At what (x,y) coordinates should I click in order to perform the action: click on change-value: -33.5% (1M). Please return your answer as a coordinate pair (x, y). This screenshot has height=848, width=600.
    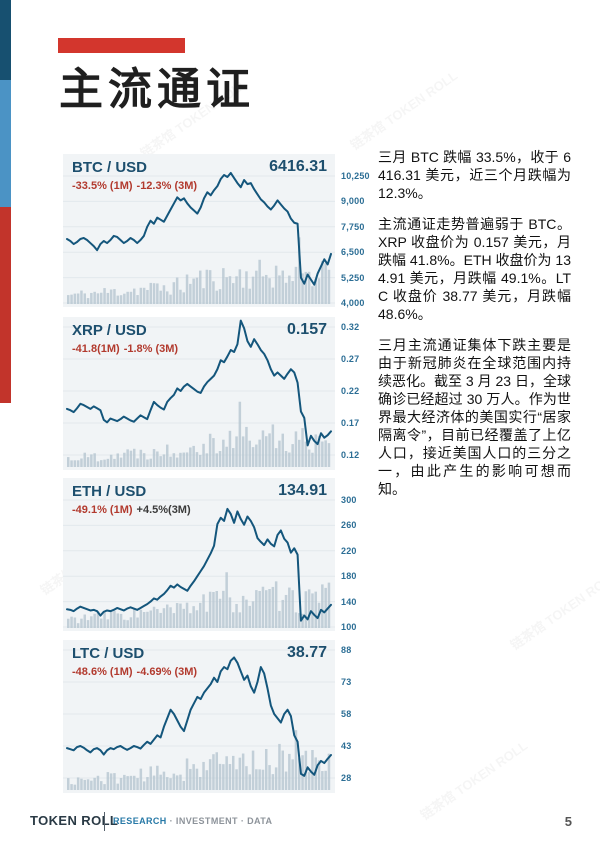
    Looking at the image, I should click on (102, 186).